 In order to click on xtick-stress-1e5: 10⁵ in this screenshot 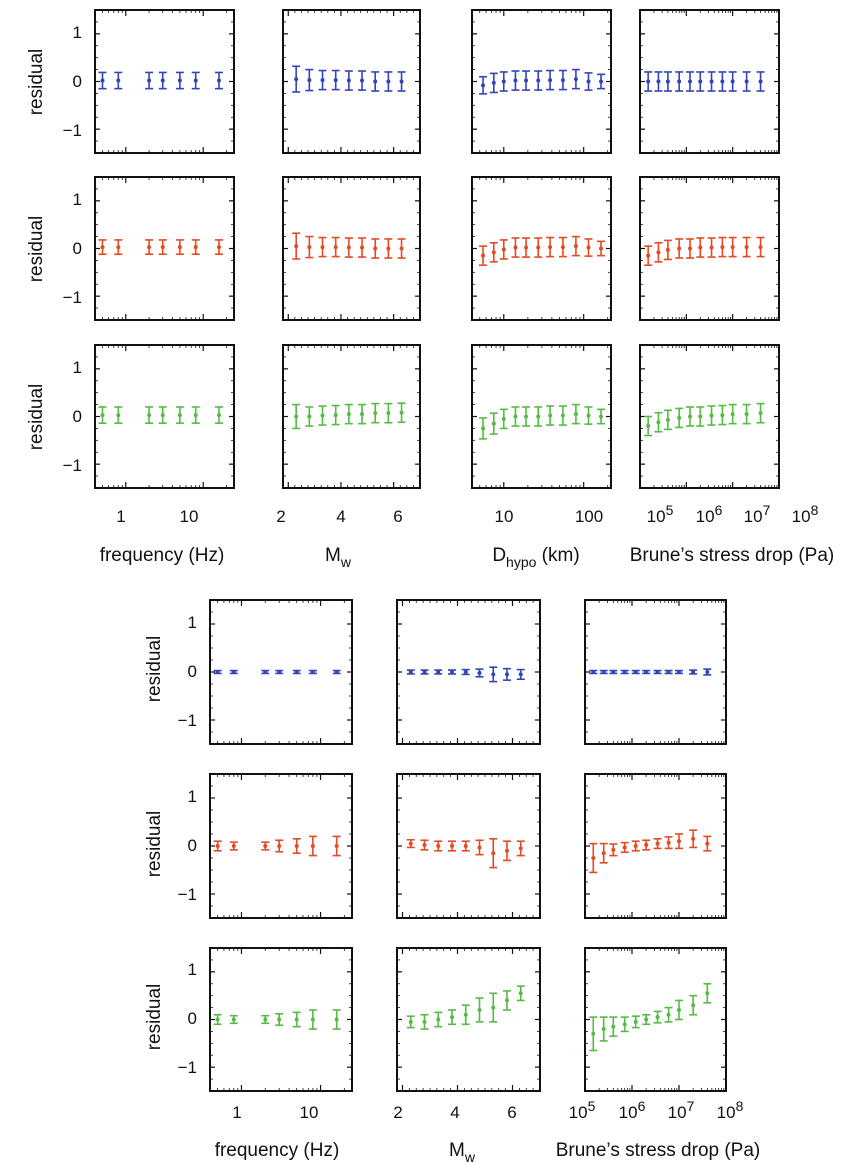, I will do `click(660, 514)`.